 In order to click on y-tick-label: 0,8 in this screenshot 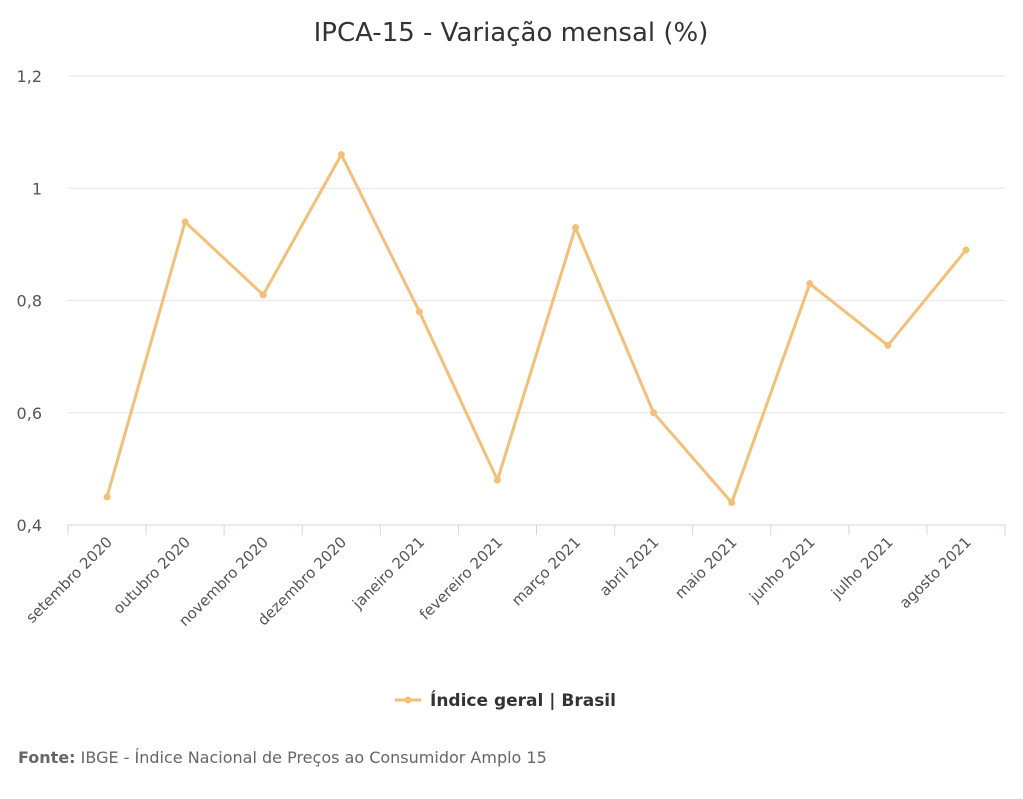, I will do `click(29, 301)`.